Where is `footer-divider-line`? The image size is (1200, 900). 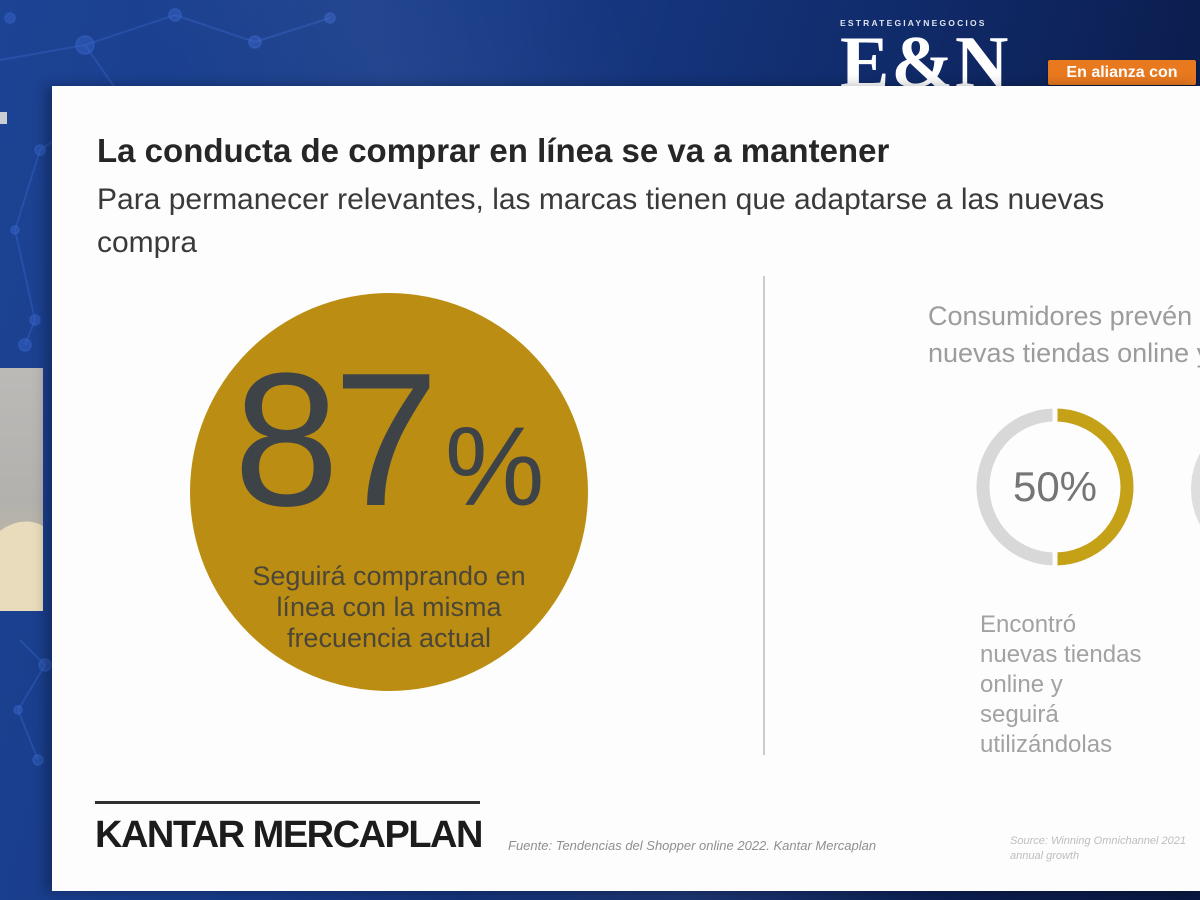 footer-divider-line is located at coordinates (287, 802).